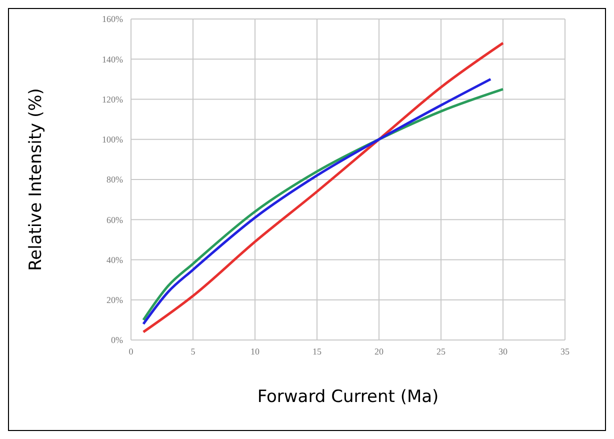 This screenshot has width=614, height=439. Describe the element at coordinates (36, 179) in the screenshot. I see `y-axis-title: Relative Intensity (%)` at that location.